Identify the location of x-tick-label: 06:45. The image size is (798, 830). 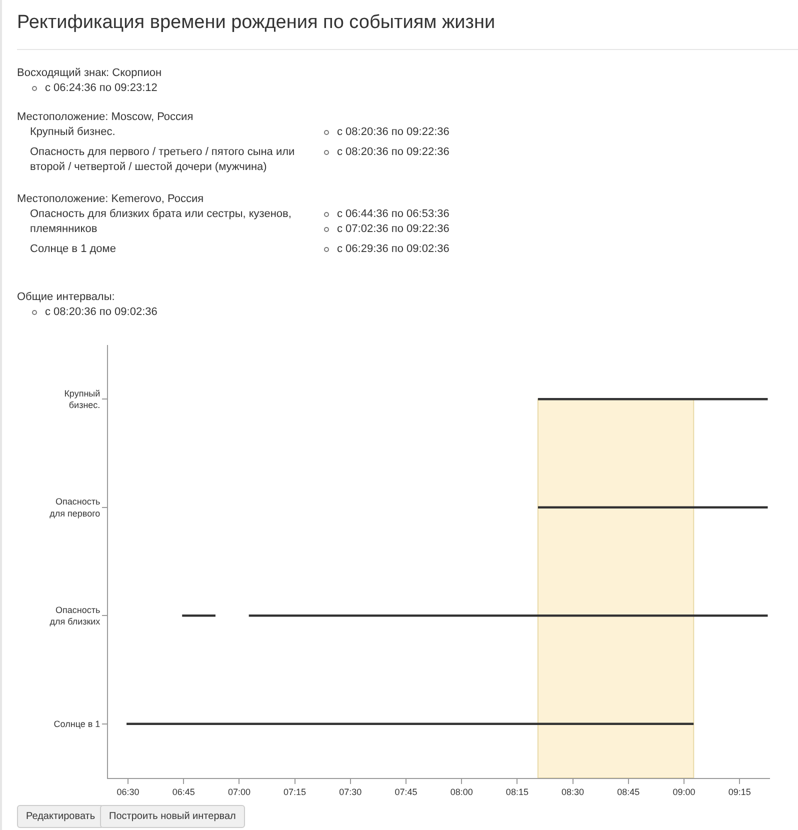
(183, 791).